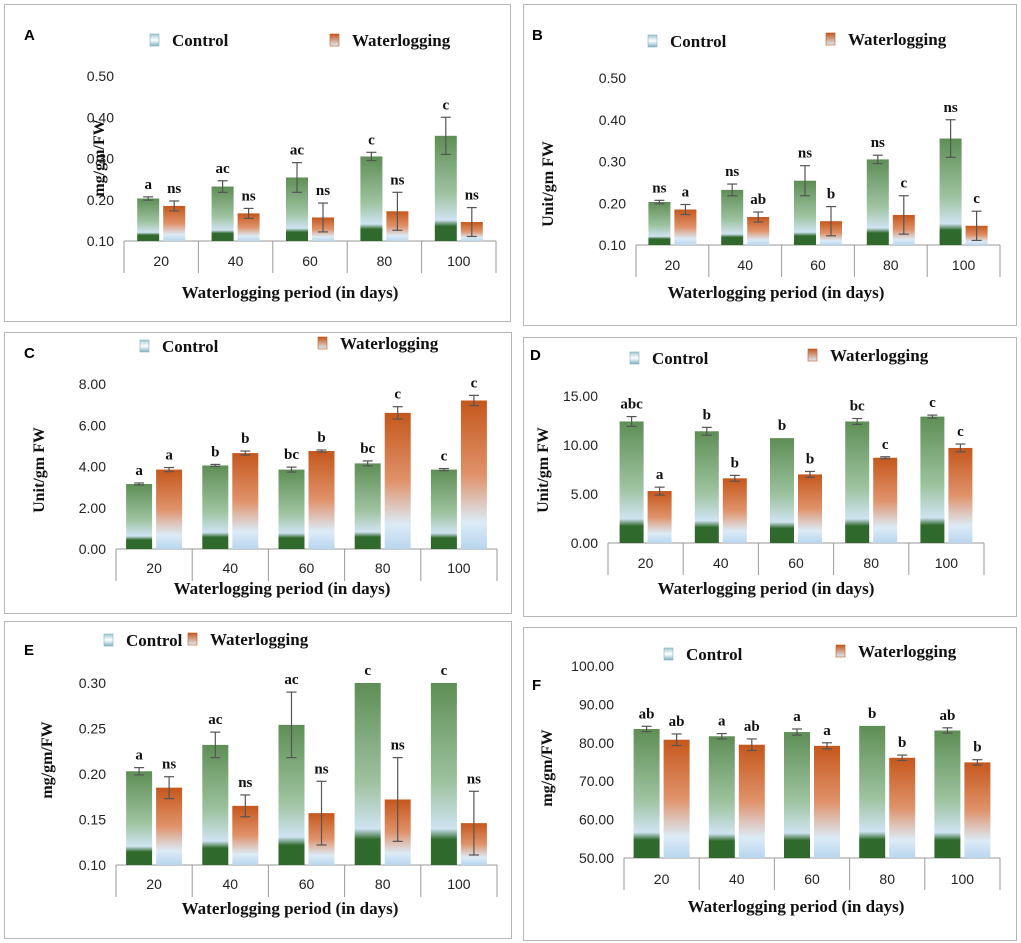 This screenshot has height=943, width=1021. I want to click on panel-e-x-tick: 80, so click(383, 884).